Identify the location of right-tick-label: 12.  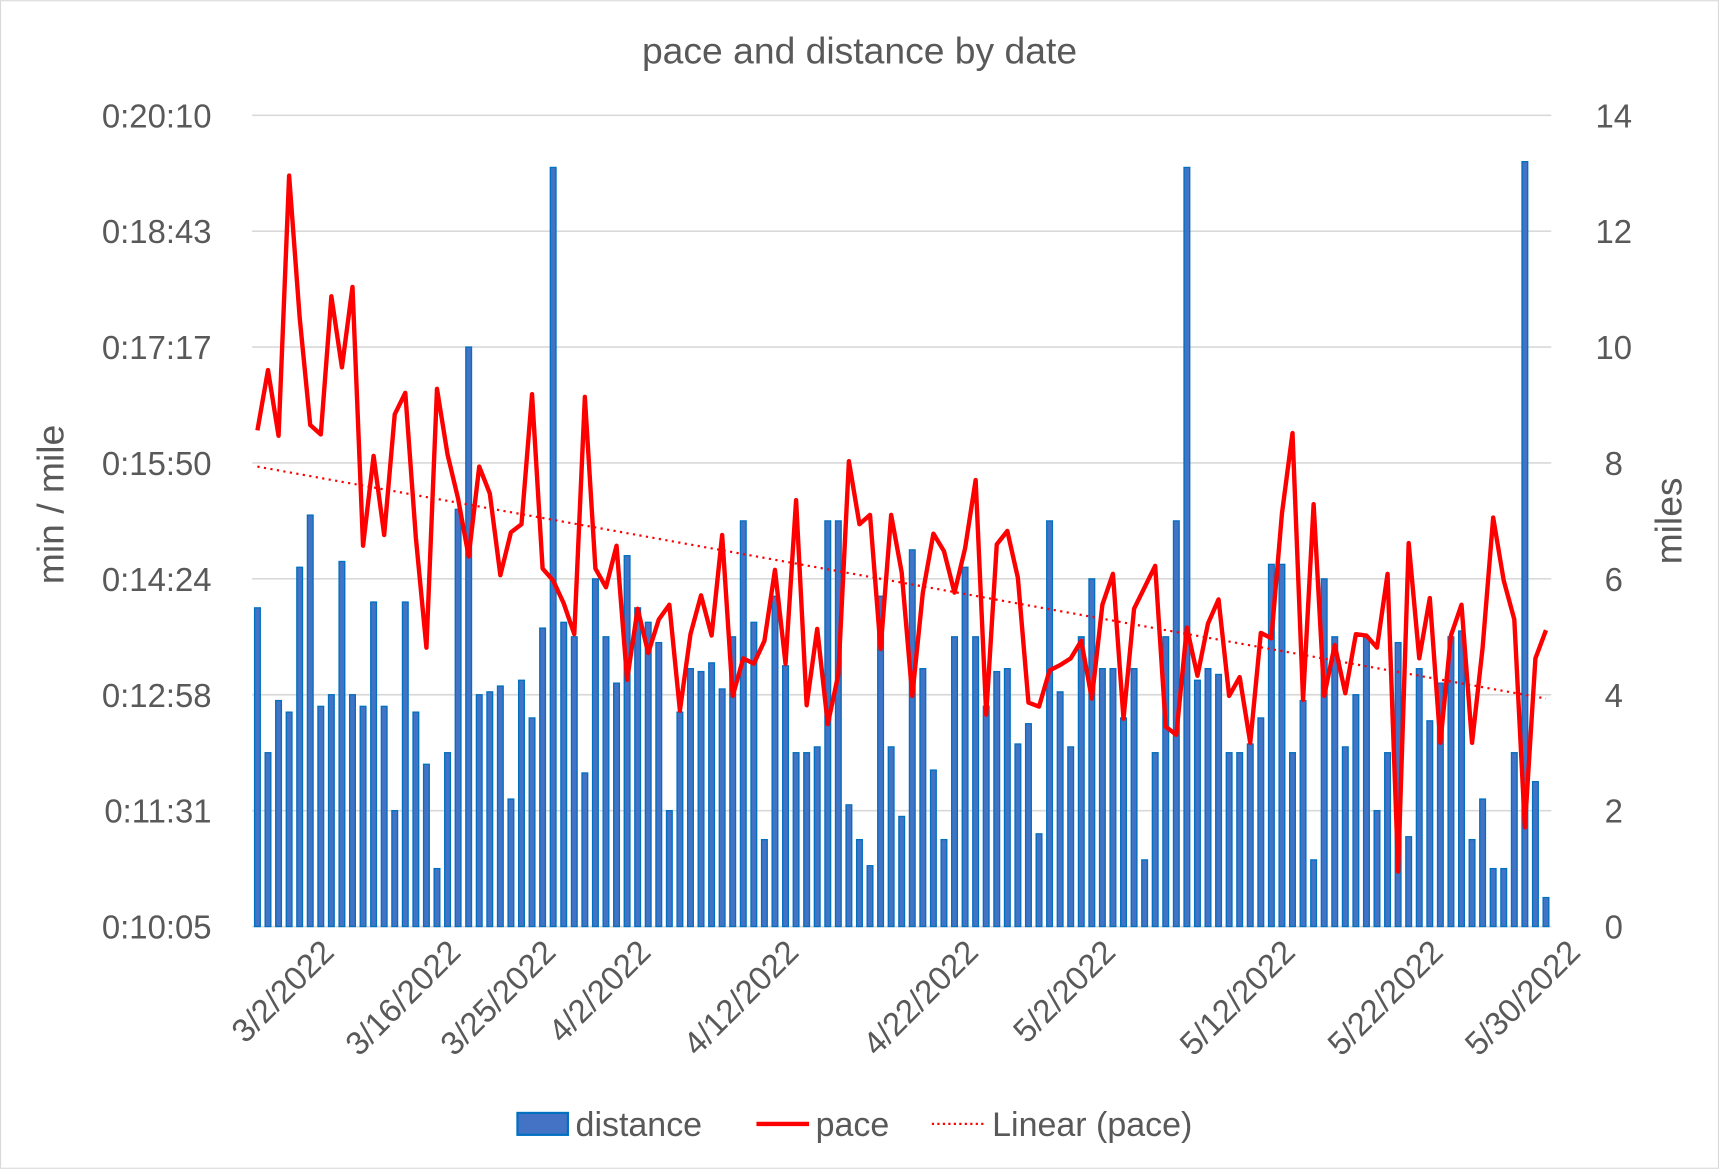
(1613, 231).